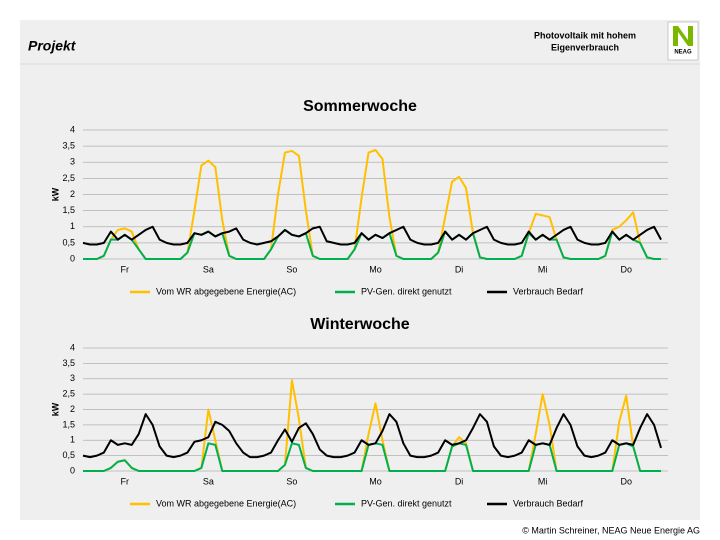 This screenshot has width=720, height=540. Describe the element at coordinates (360, 324) in the screenshot. I see `chart-title: Winterwoche` at that location.